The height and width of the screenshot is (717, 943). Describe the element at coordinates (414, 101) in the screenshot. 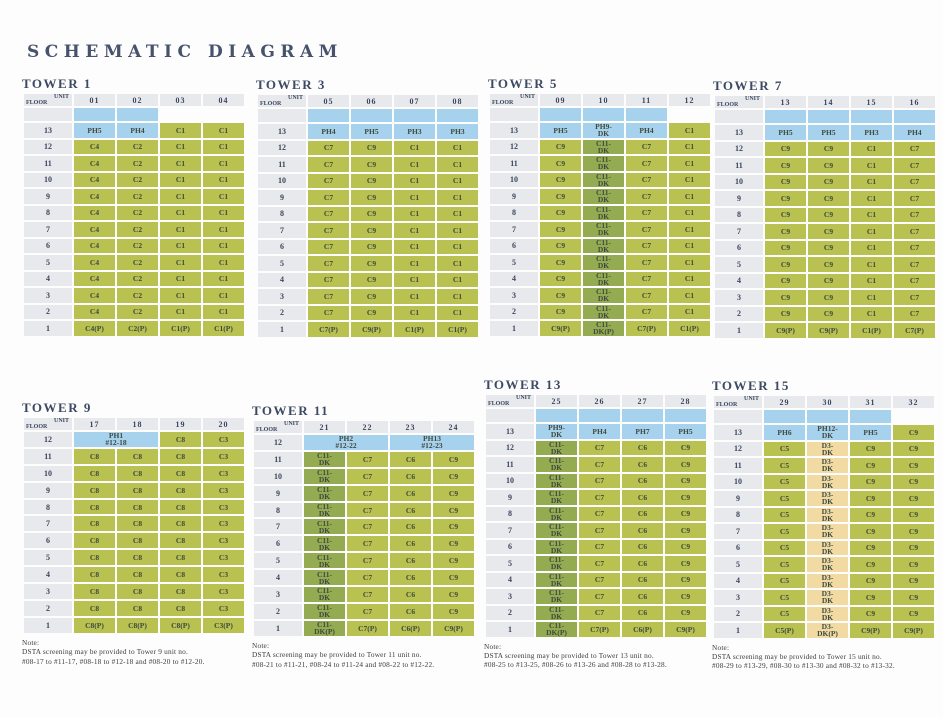

I see `unit-number-header: 07` at that location.